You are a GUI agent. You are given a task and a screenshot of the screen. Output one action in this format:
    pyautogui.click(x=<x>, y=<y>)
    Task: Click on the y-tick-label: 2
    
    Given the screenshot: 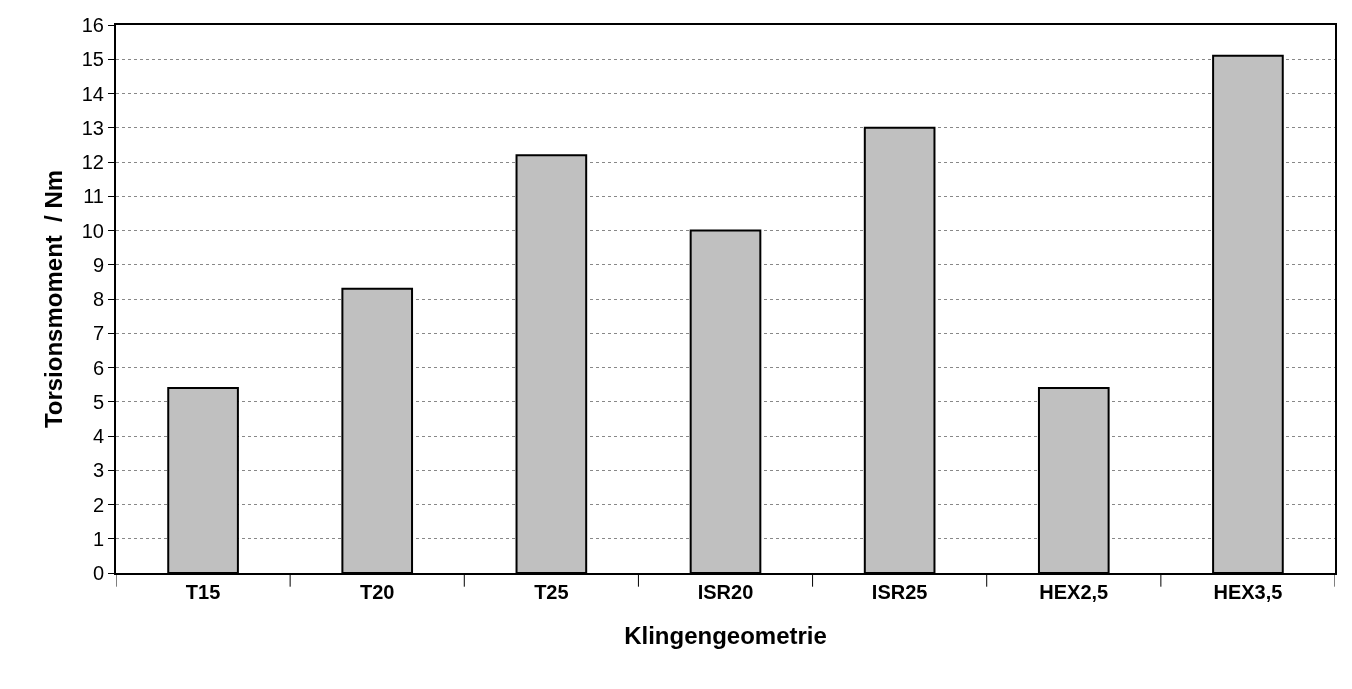 What is the action you would take?
    pyautogui.click(x=98, y=504)
    